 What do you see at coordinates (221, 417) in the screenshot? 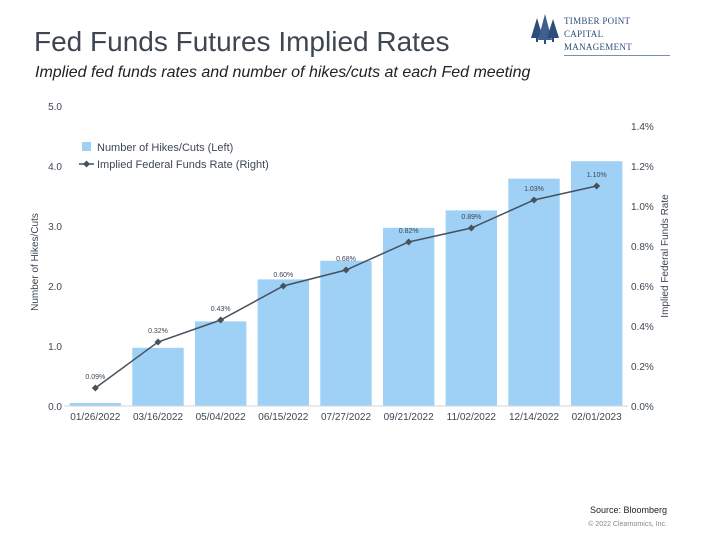
I see `x-tick-label: 05/04/2022` at bounding box center [221, 417].